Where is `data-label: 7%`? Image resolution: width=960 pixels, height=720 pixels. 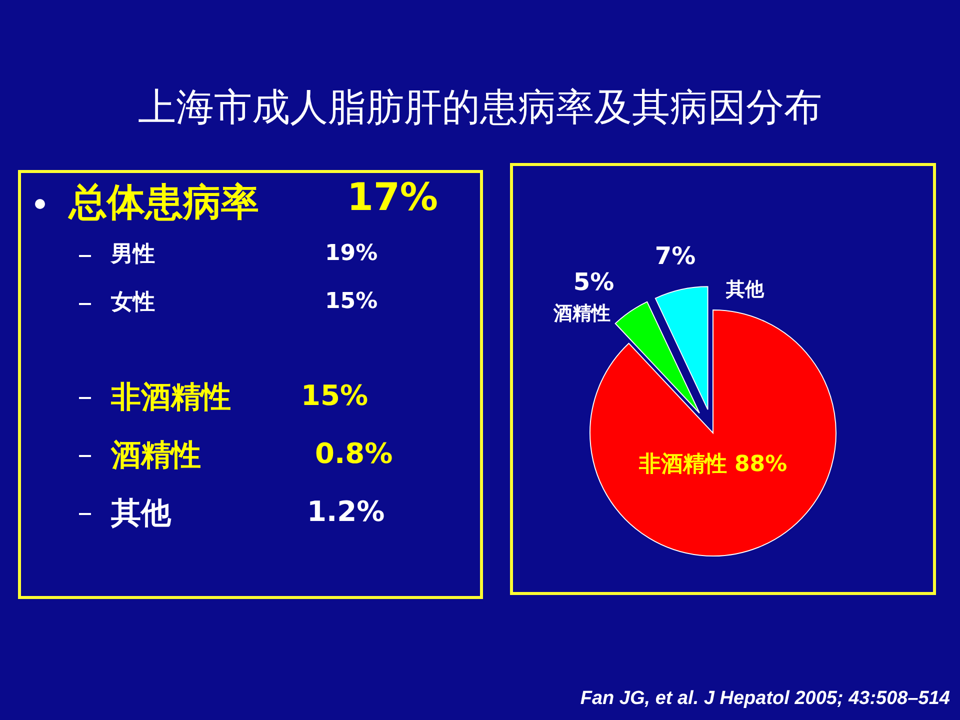
data-label: 7% is located at coordinates (675, 256).